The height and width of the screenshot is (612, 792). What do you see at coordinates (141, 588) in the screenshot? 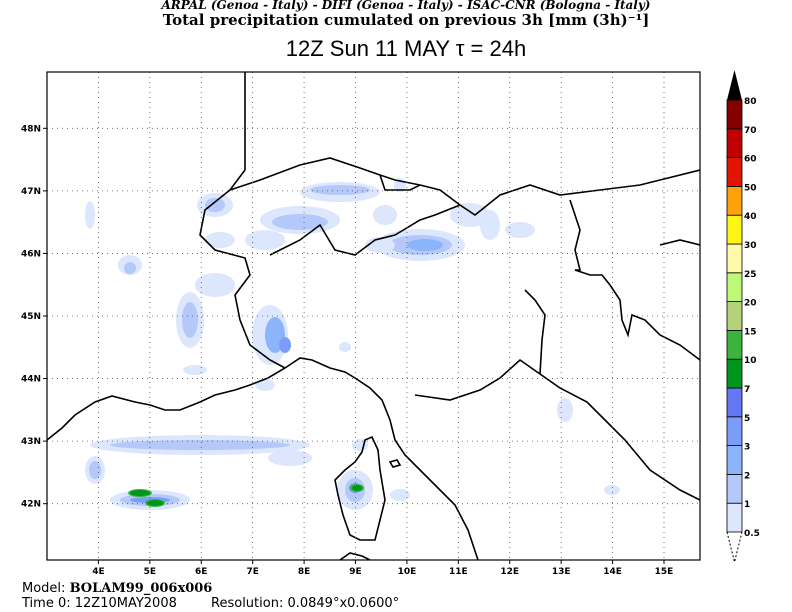
I see `model-name: BOLAM99_006x006` at bounding box center [141, 588].